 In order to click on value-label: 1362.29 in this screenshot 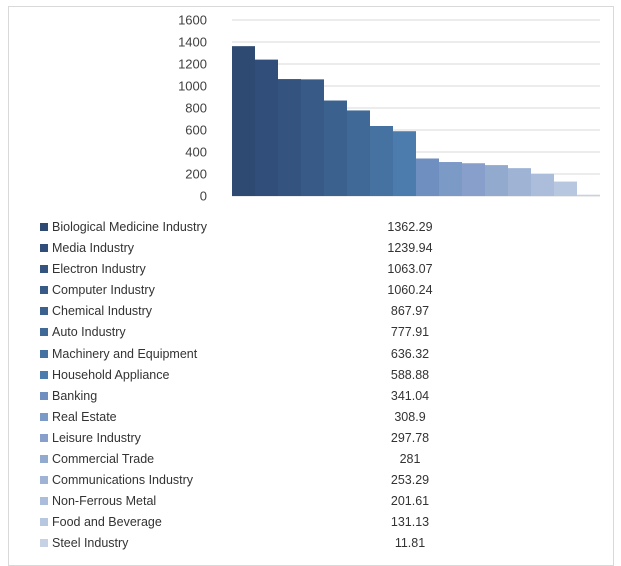, I will do `click(410, 227)`.